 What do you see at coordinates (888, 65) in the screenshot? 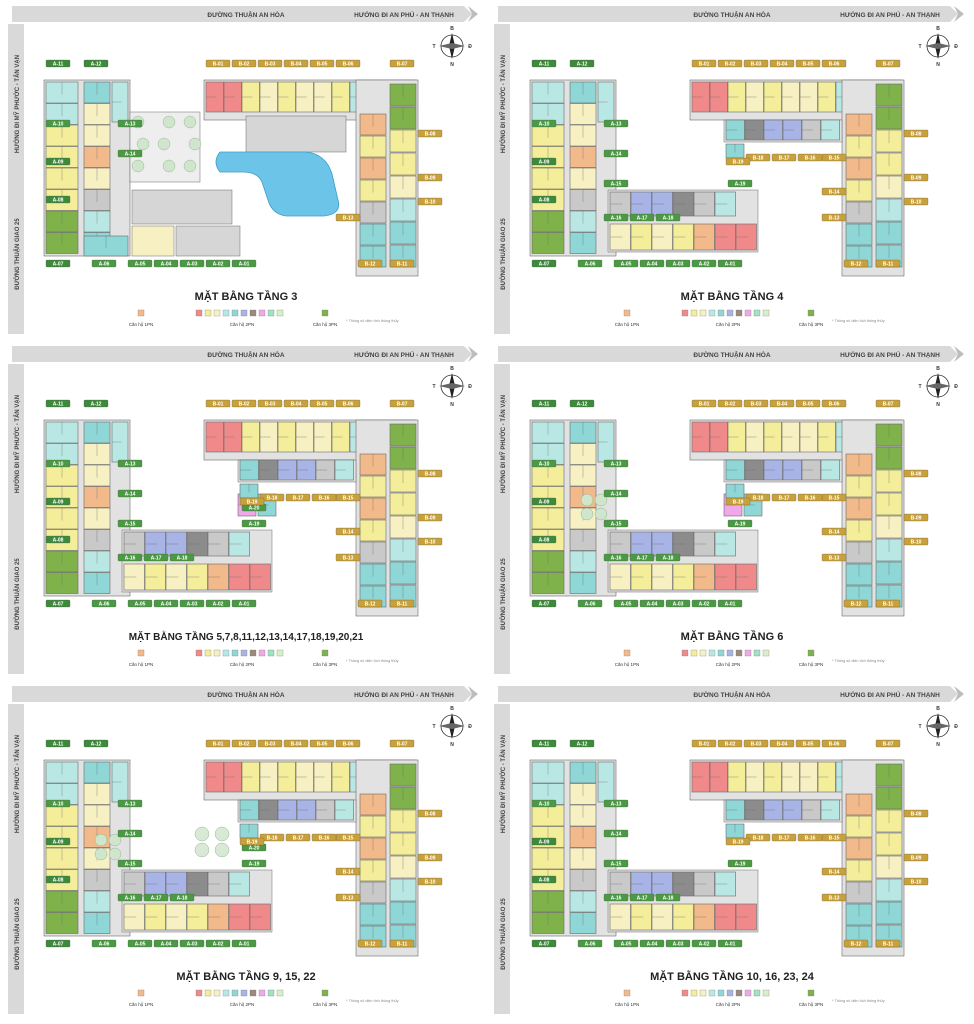
I see `unit-code: B-07` at bounding box center [888, 65].